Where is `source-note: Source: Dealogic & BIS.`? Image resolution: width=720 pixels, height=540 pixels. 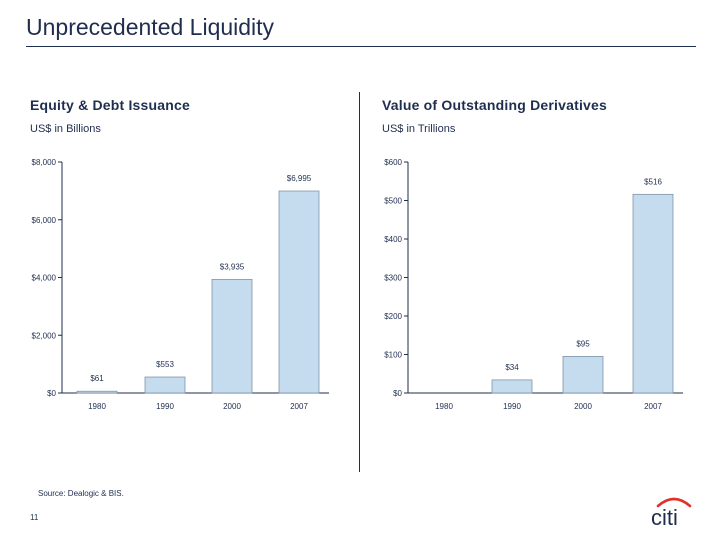
source-note: Source: Dealogic & BIS. is located at coordinates (81, 493).